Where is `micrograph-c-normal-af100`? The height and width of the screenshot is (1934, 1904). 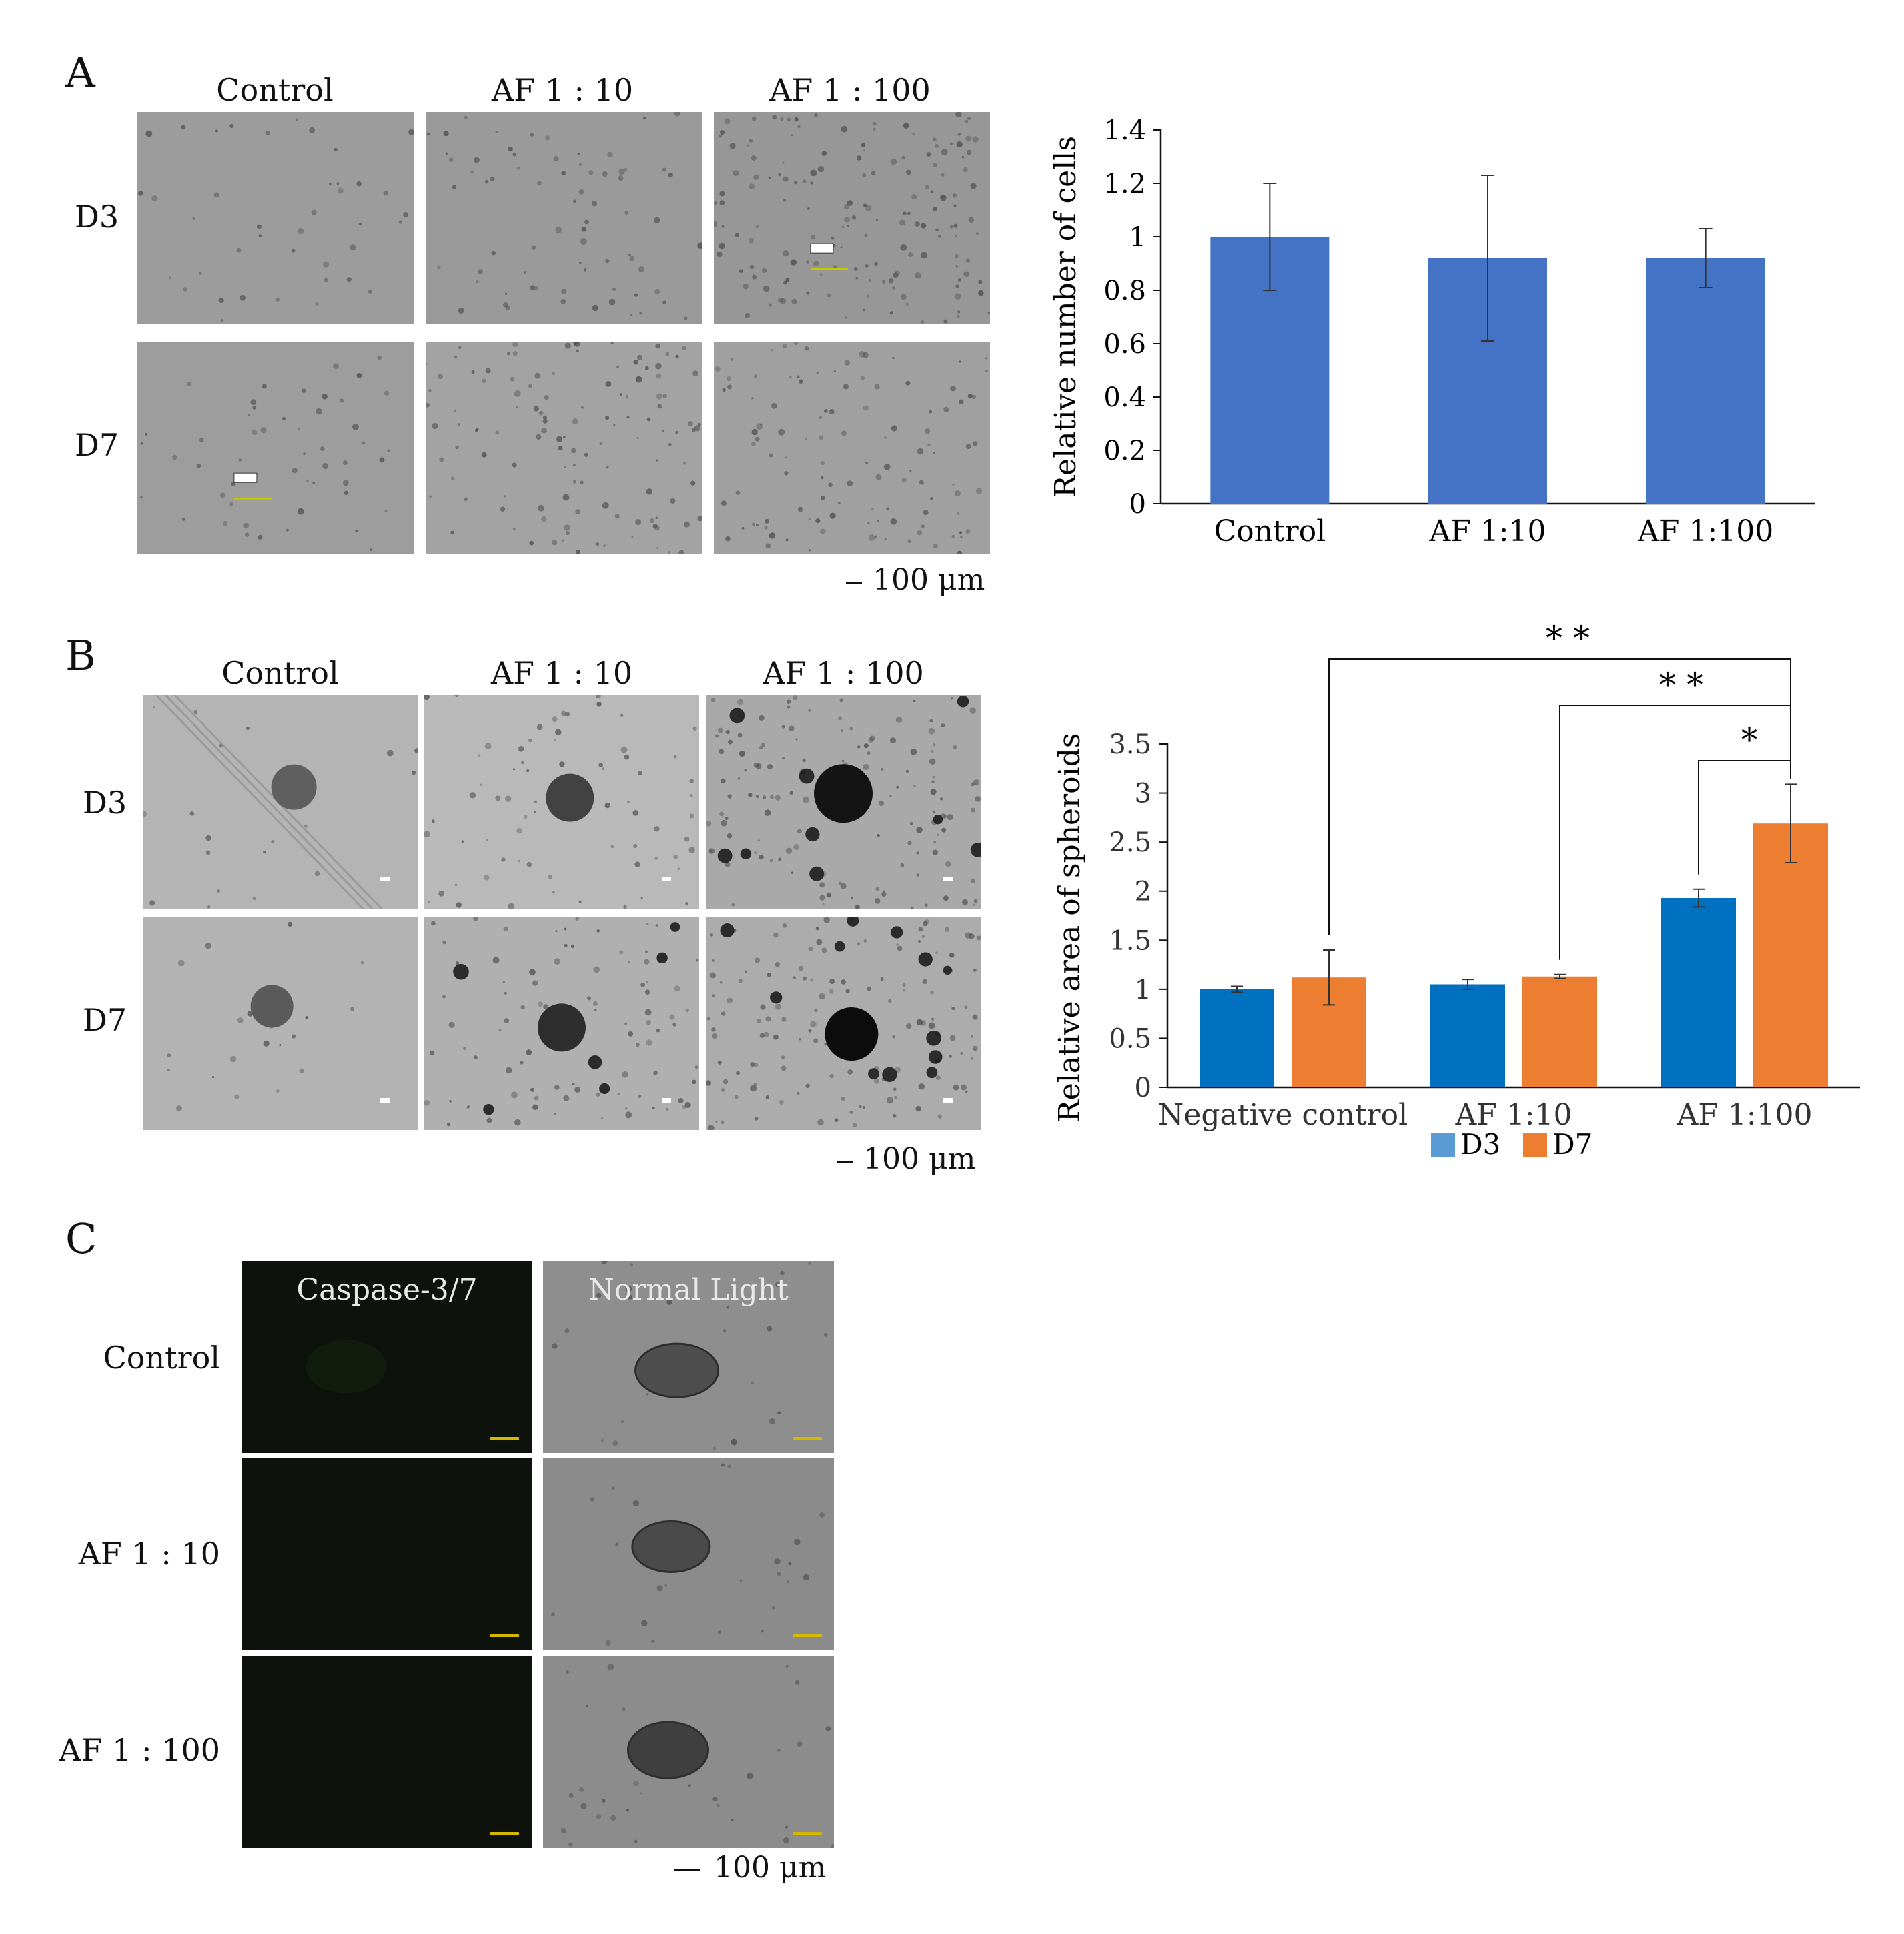 micrograph-c-normal-af100 is located at coordinates (688, 1752).